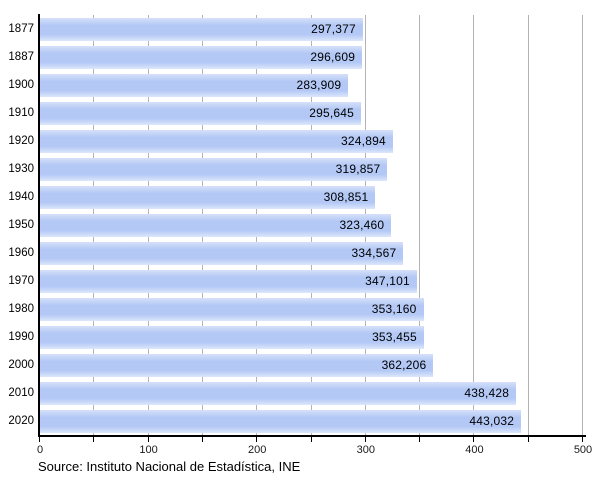  I want to click on bar-row: 319,857, so click(311, 169).